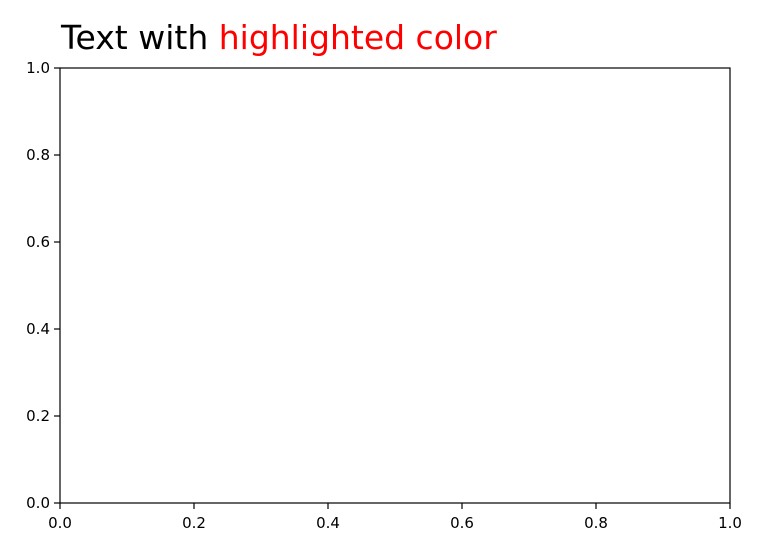  I want to click on x-tick-label: 0.2, so click(194, 523).